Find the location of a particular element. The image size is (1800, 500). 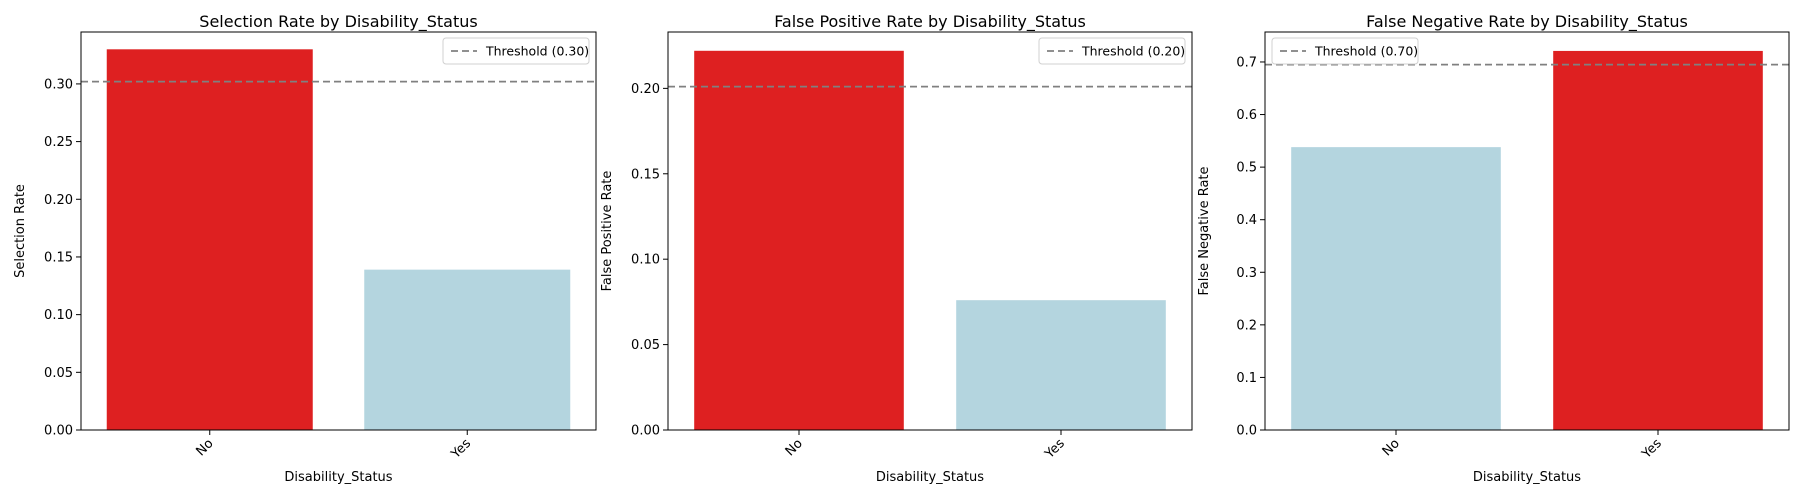

y-axis-label: False Negative Rate is located at coordinates (1204, 230).